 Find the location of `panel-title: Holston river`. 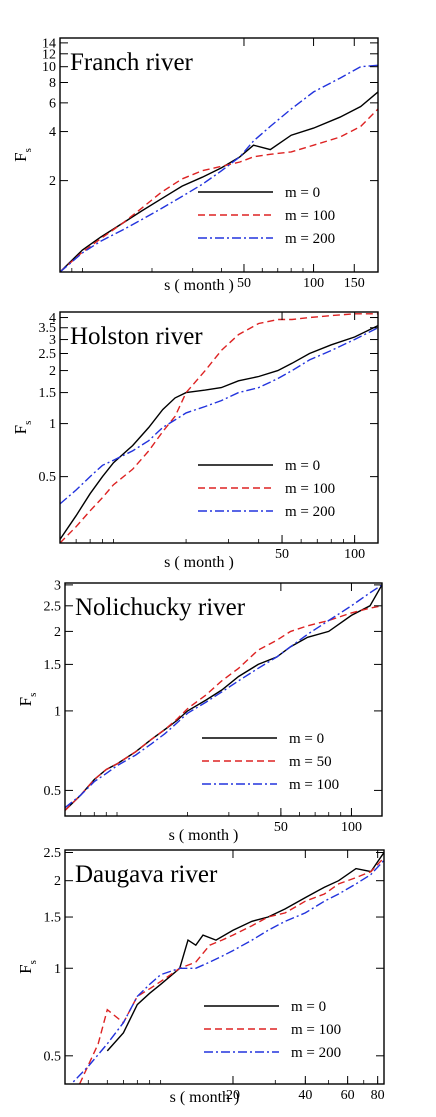

panel-title: Holston river is located at coordinates (136, 336).